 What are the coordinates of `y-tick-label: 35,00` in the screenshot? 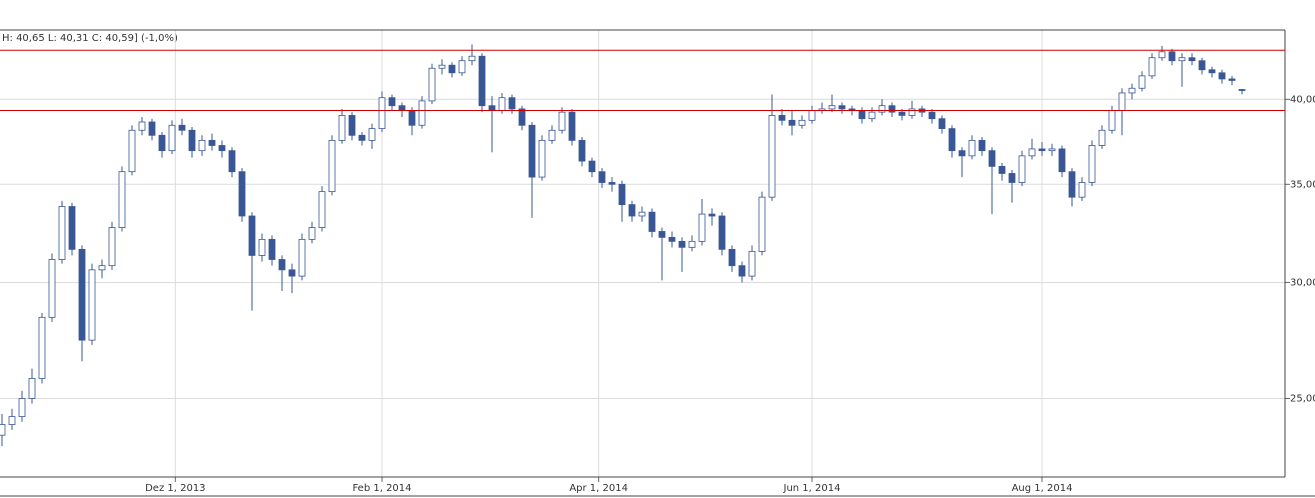 It's located at (1302, 184).